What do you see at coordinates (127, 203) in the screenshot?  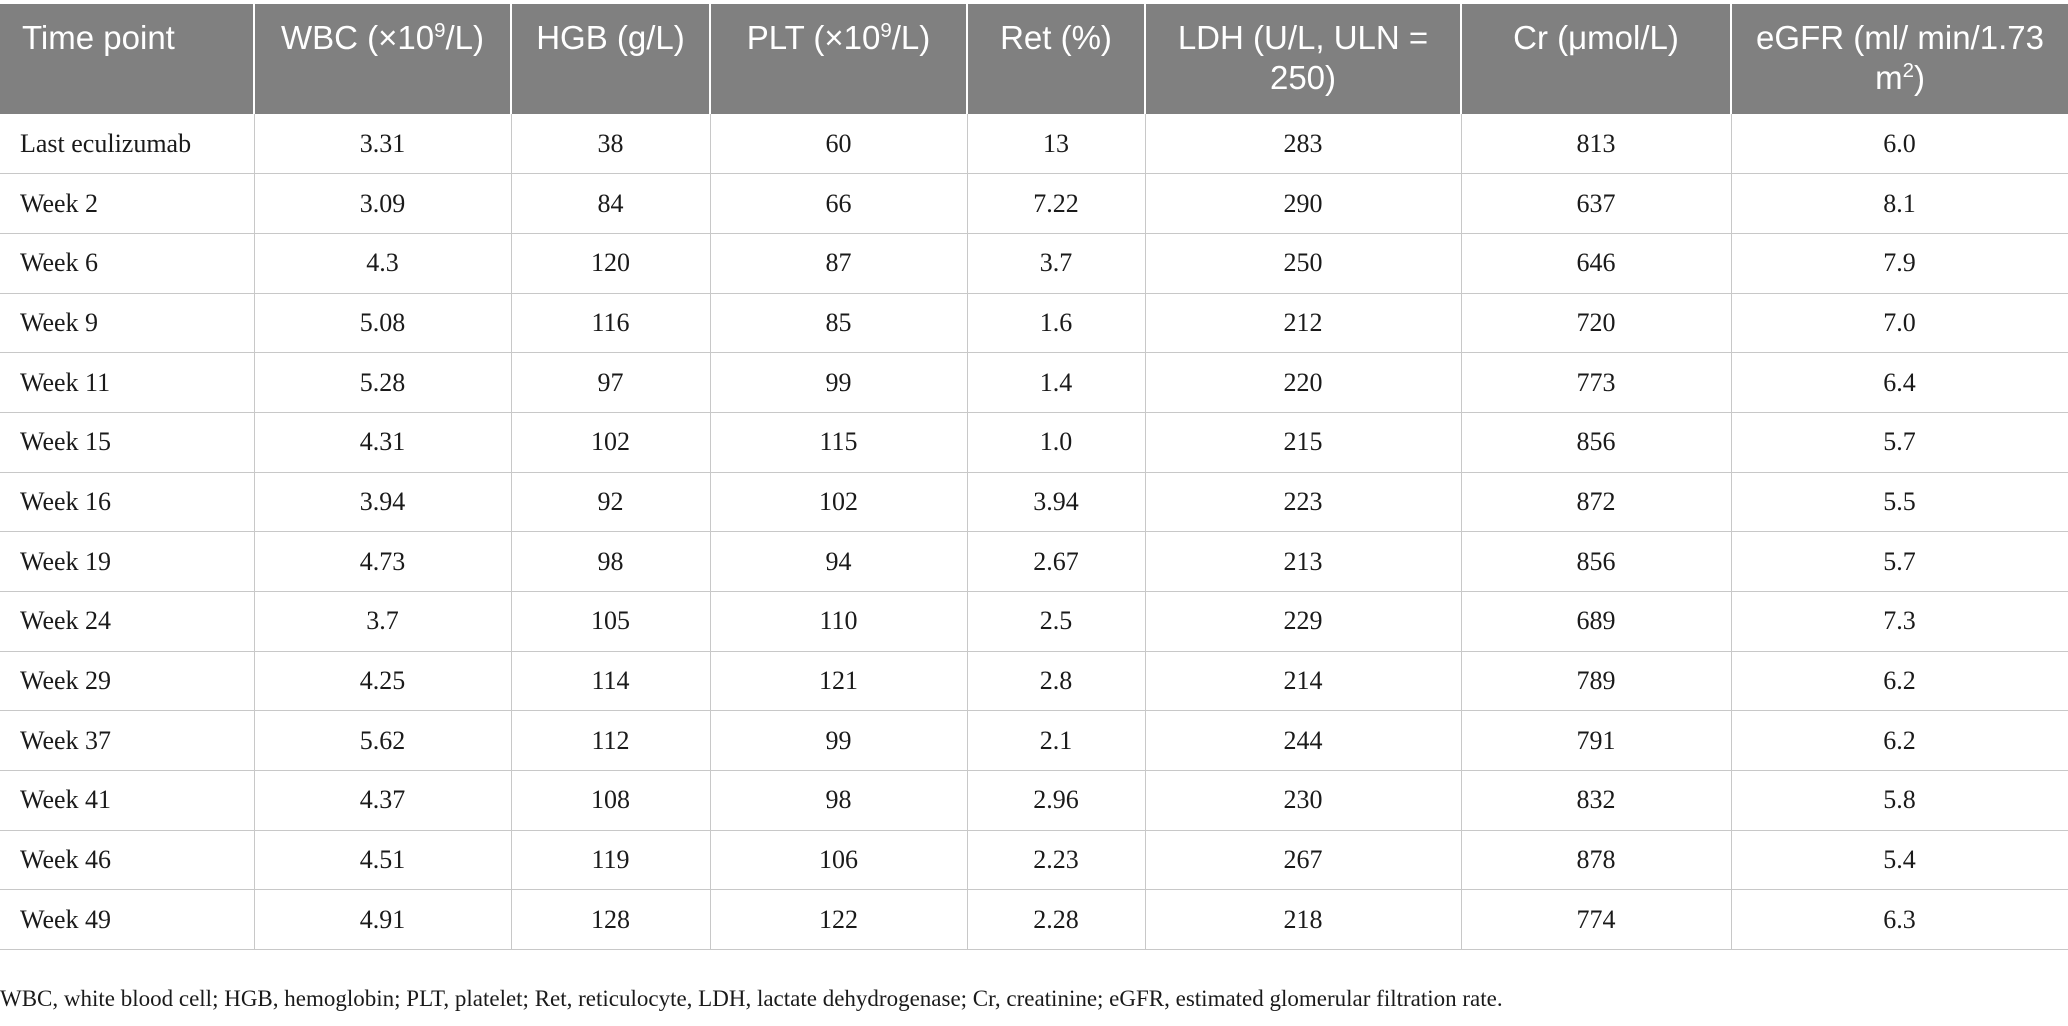 I see `cell-time-point: Week 2` at bounding box center [127, 203].